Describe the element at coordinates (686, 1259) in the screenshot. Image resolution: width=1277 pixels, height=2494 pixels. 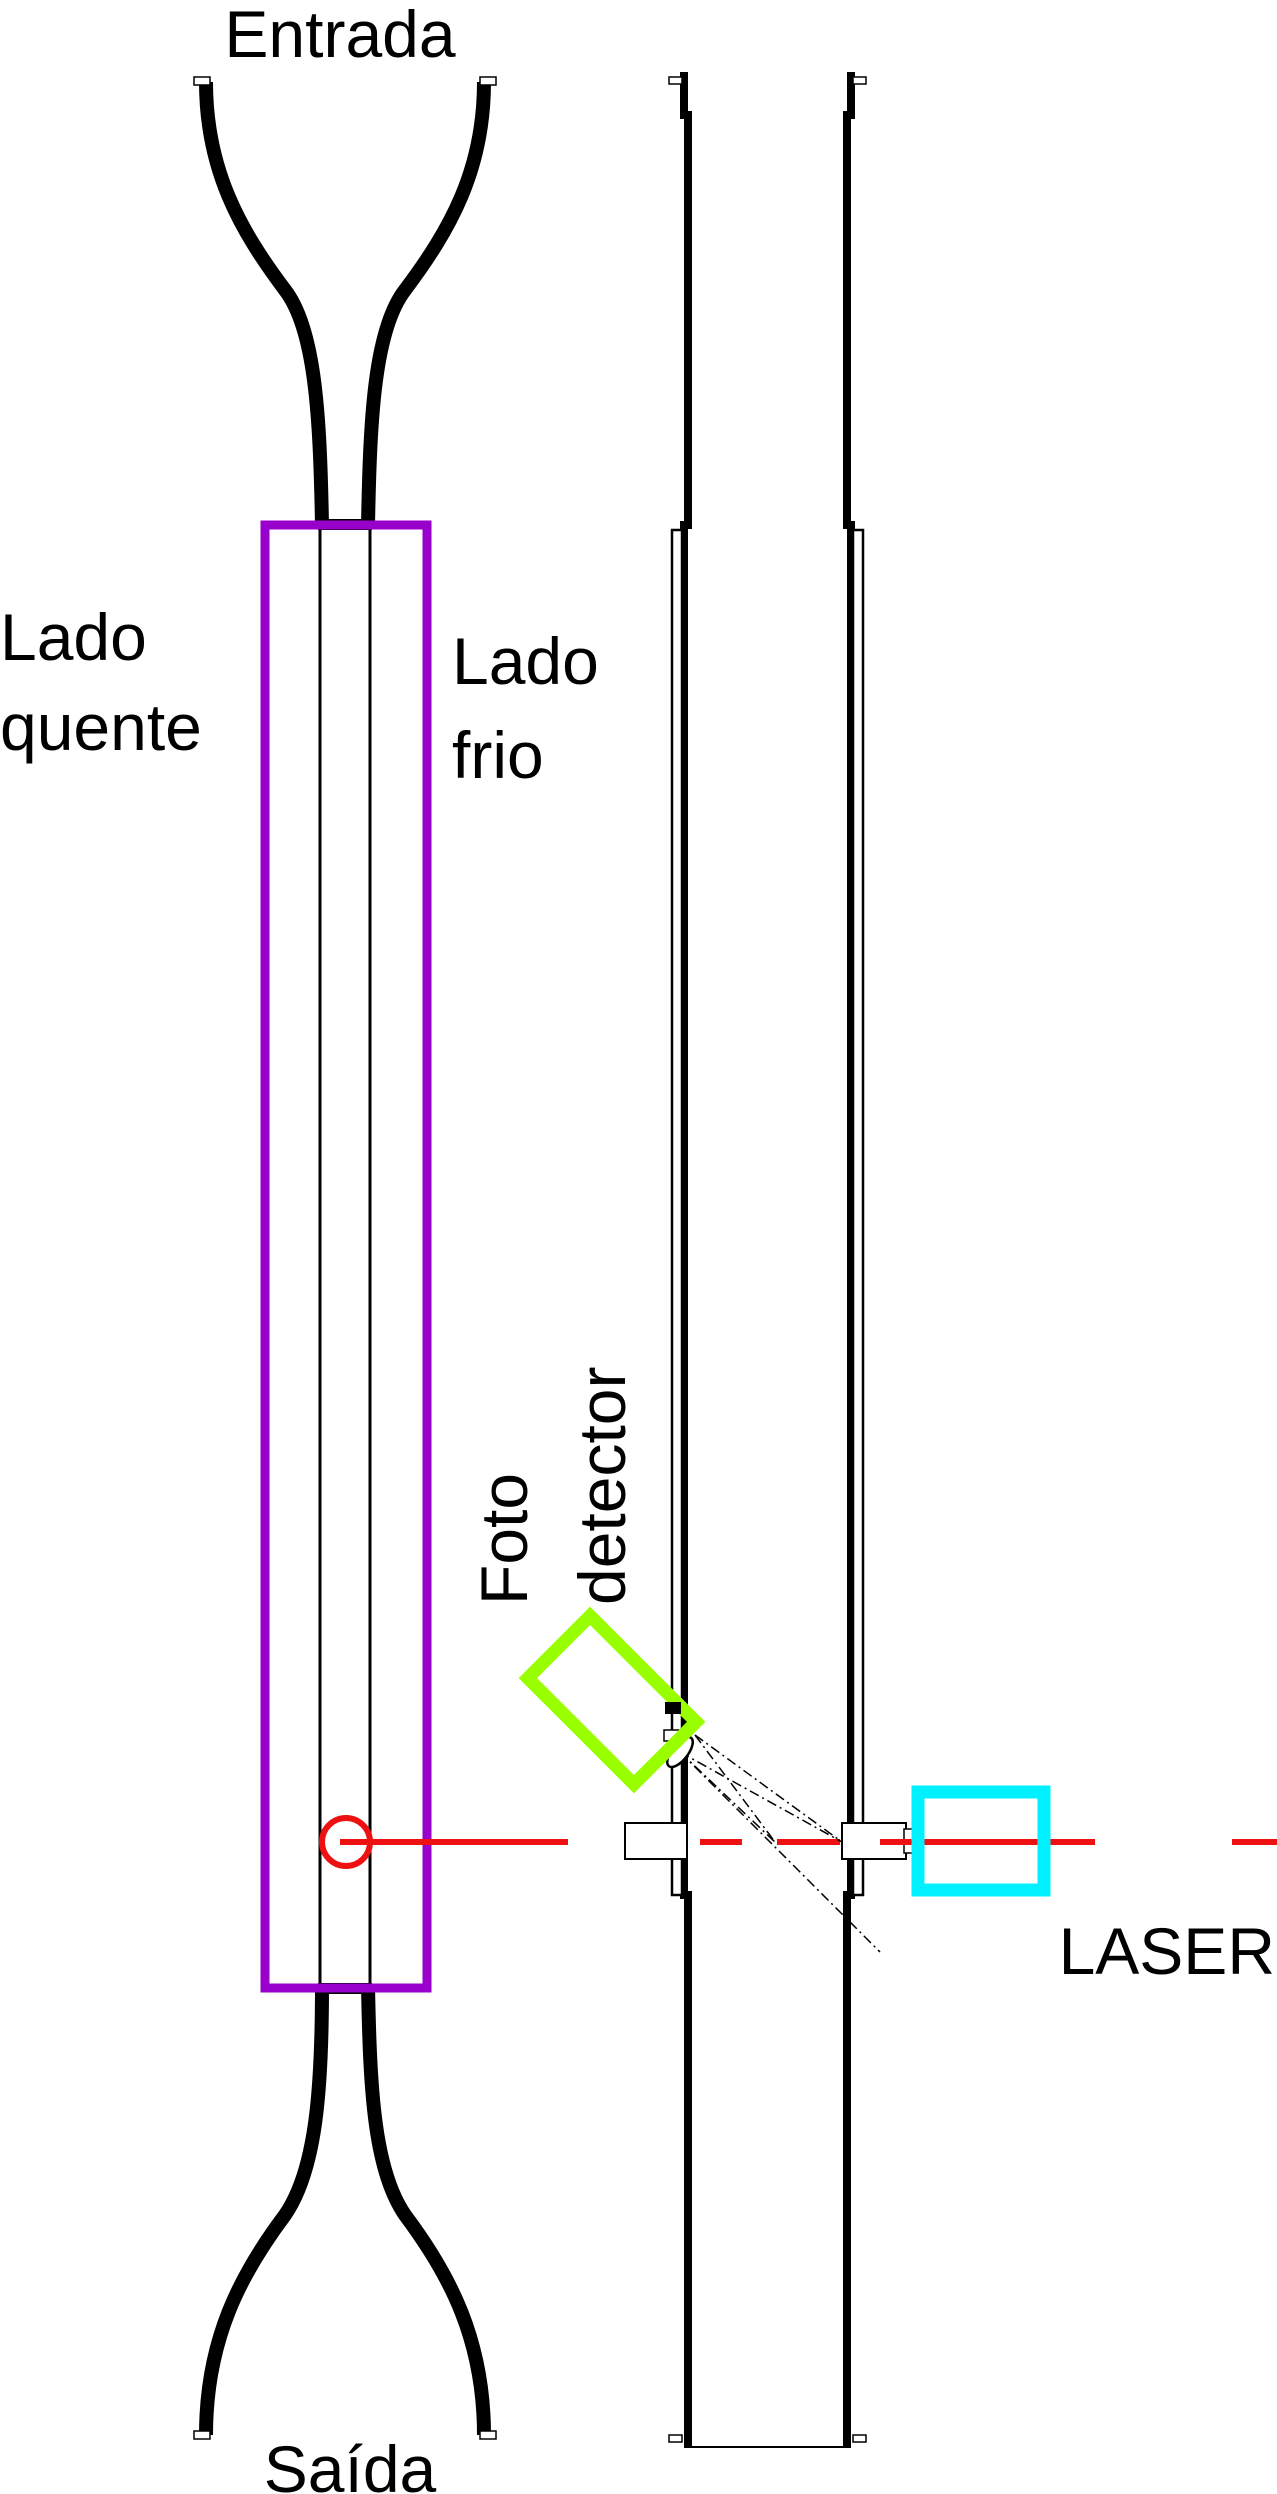
I see `side-wall-left` at that location.